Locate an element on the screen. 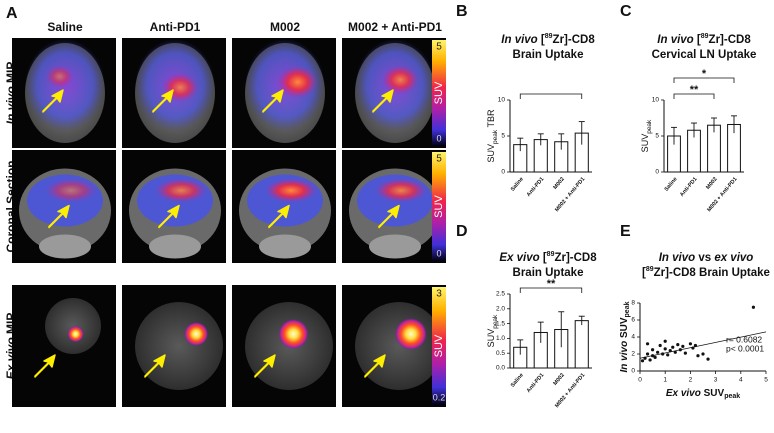 The image size is (774, 433). chart-title: Cervical LN Uptake is located at coordinates (704, 55).